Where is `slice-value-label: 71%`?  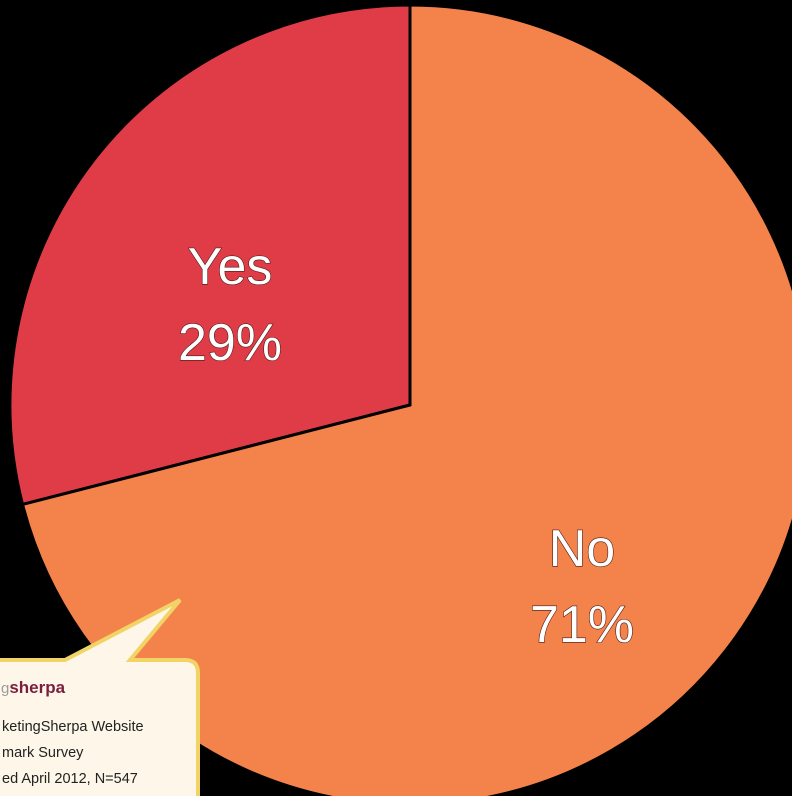
slice-value-label: 71% is located at coordinates (582, 625).